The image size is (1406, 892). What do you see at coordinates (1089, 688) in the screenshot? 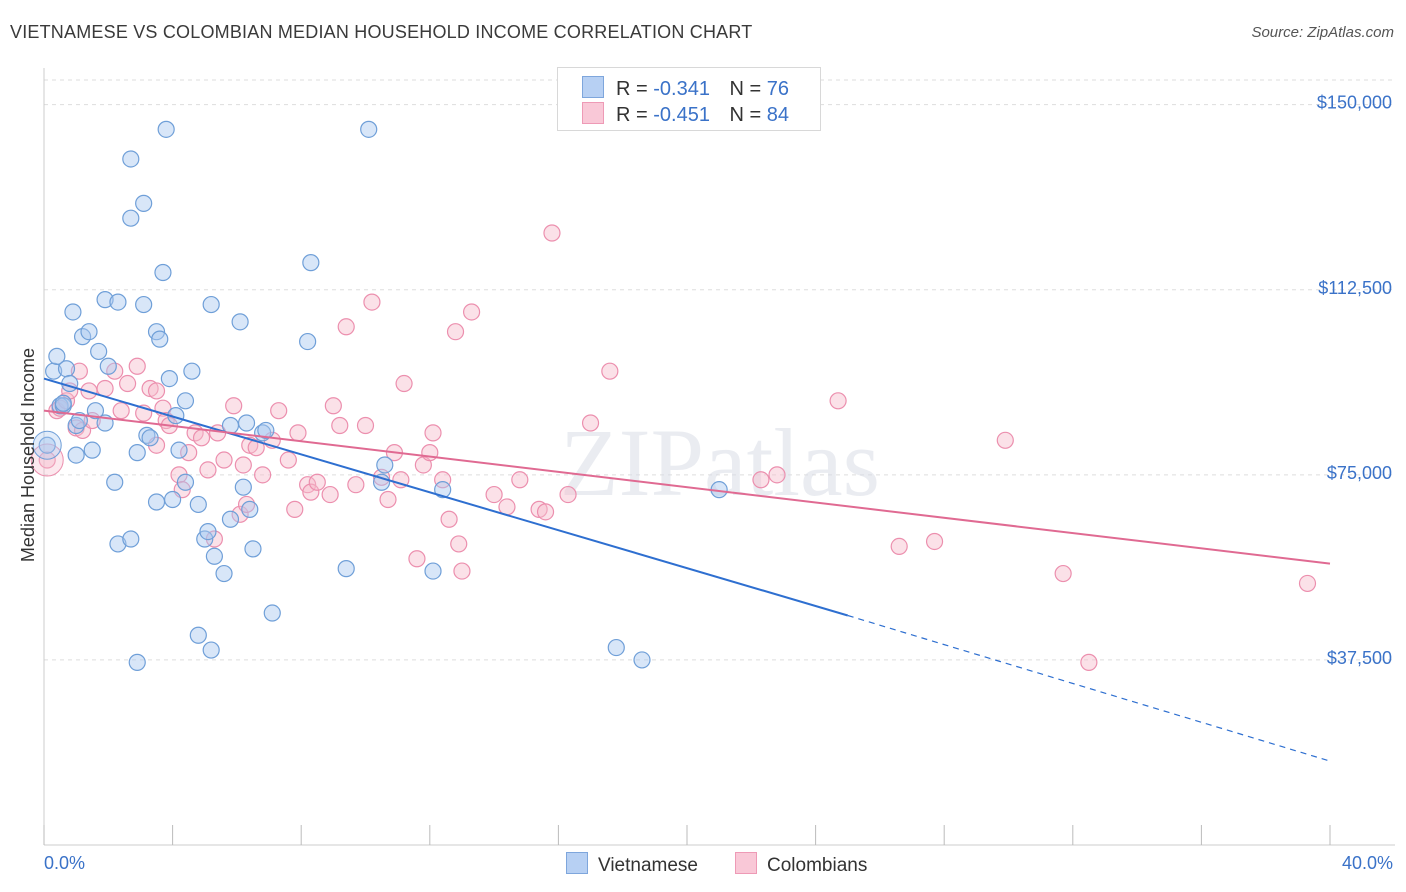
I see `vietnamese-trend-extension` at bounding box center [1089, 688].